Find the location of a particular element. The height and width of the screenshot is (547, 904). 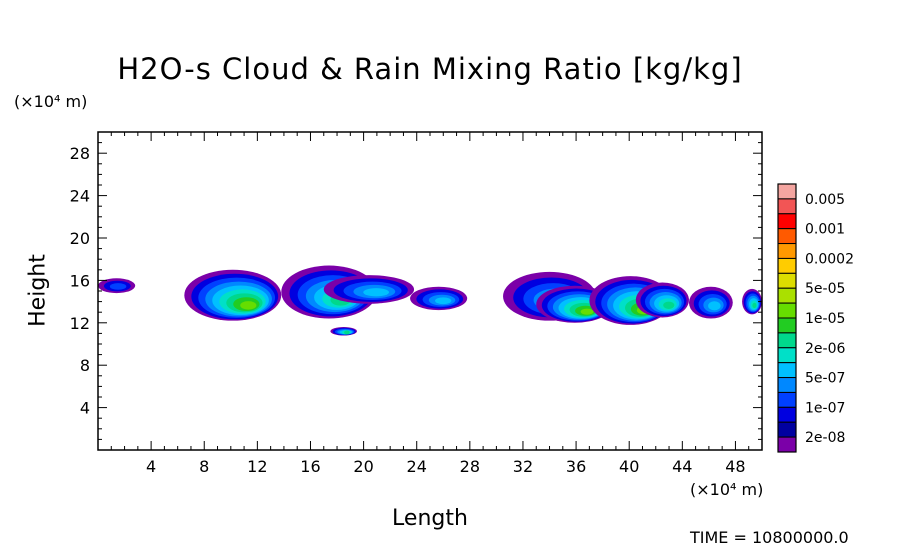

x-tick-label: 16 is located at coordinates (310, 466).